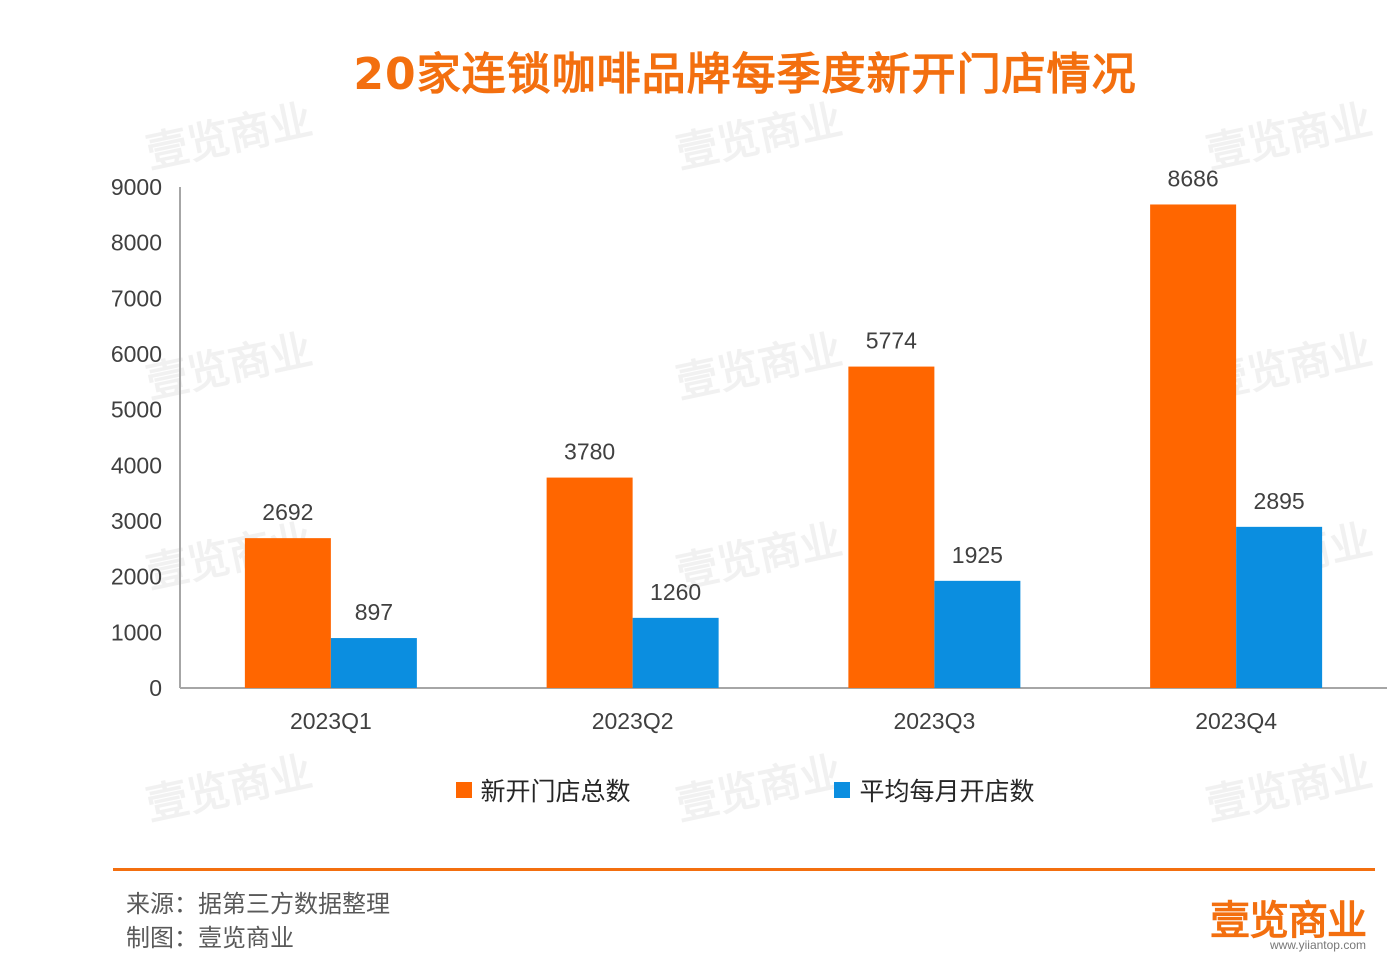 This screenshot has height=972, width=1388. Describe the element at coordinates (1317, 945) in the screenshot. I see `brand-url: www.yiiantop.com` at that location.